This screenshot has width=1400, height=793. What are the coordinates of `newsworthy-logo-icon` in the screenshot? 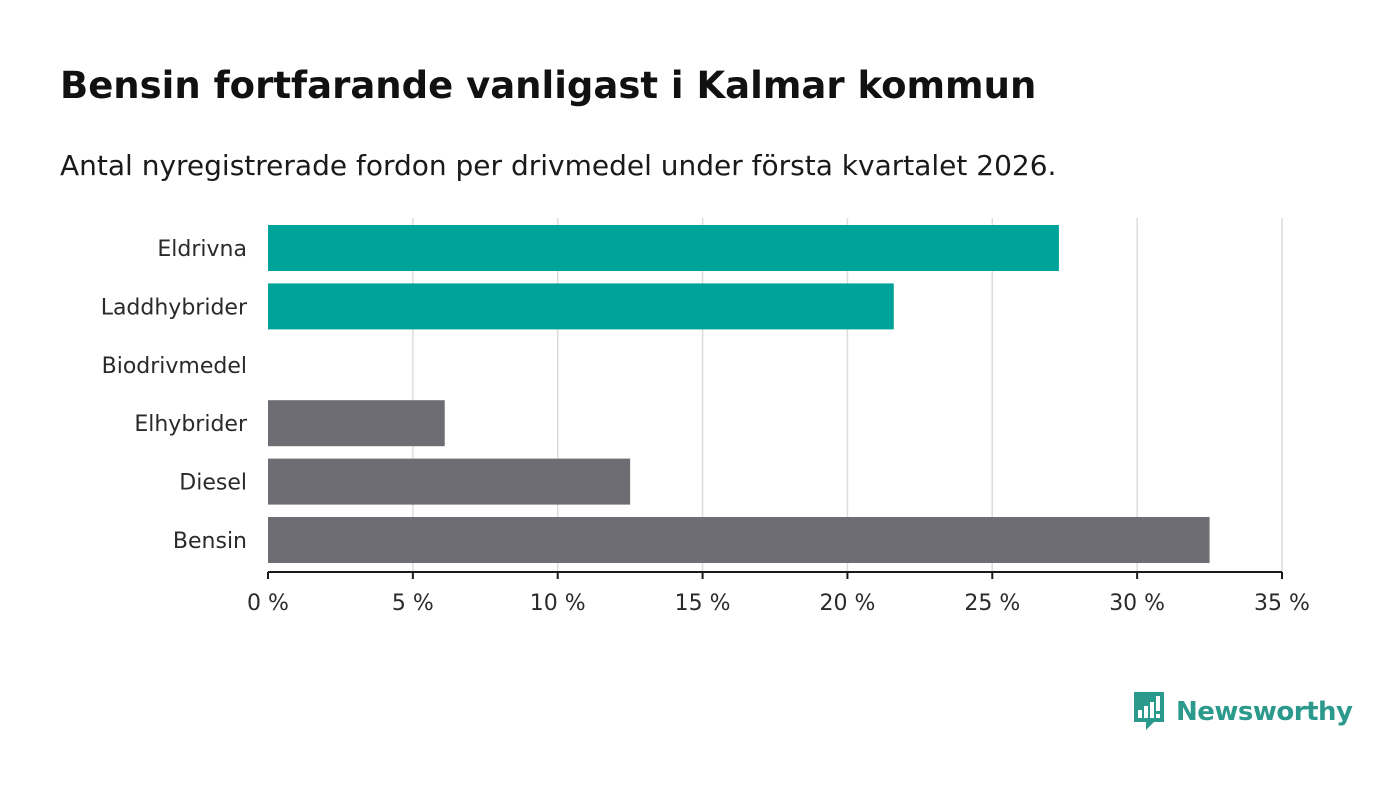 It's located at (1149, 711).